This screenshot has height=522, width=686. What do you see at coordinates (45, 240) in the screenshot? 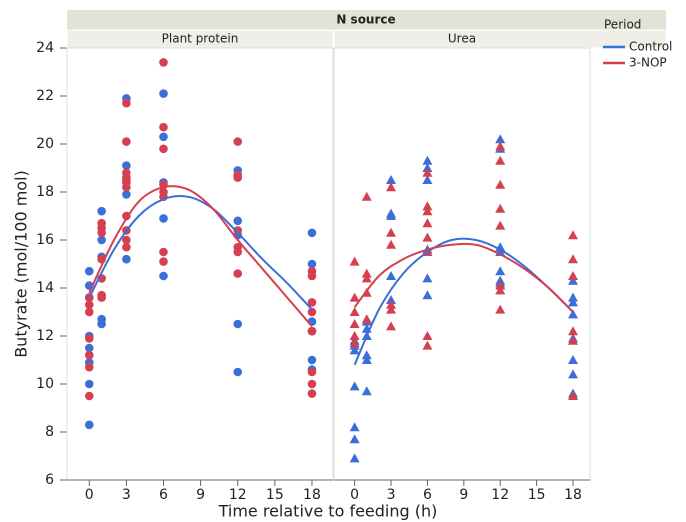
I see `y-tick-label: 16` at bounding box center [45, 240].